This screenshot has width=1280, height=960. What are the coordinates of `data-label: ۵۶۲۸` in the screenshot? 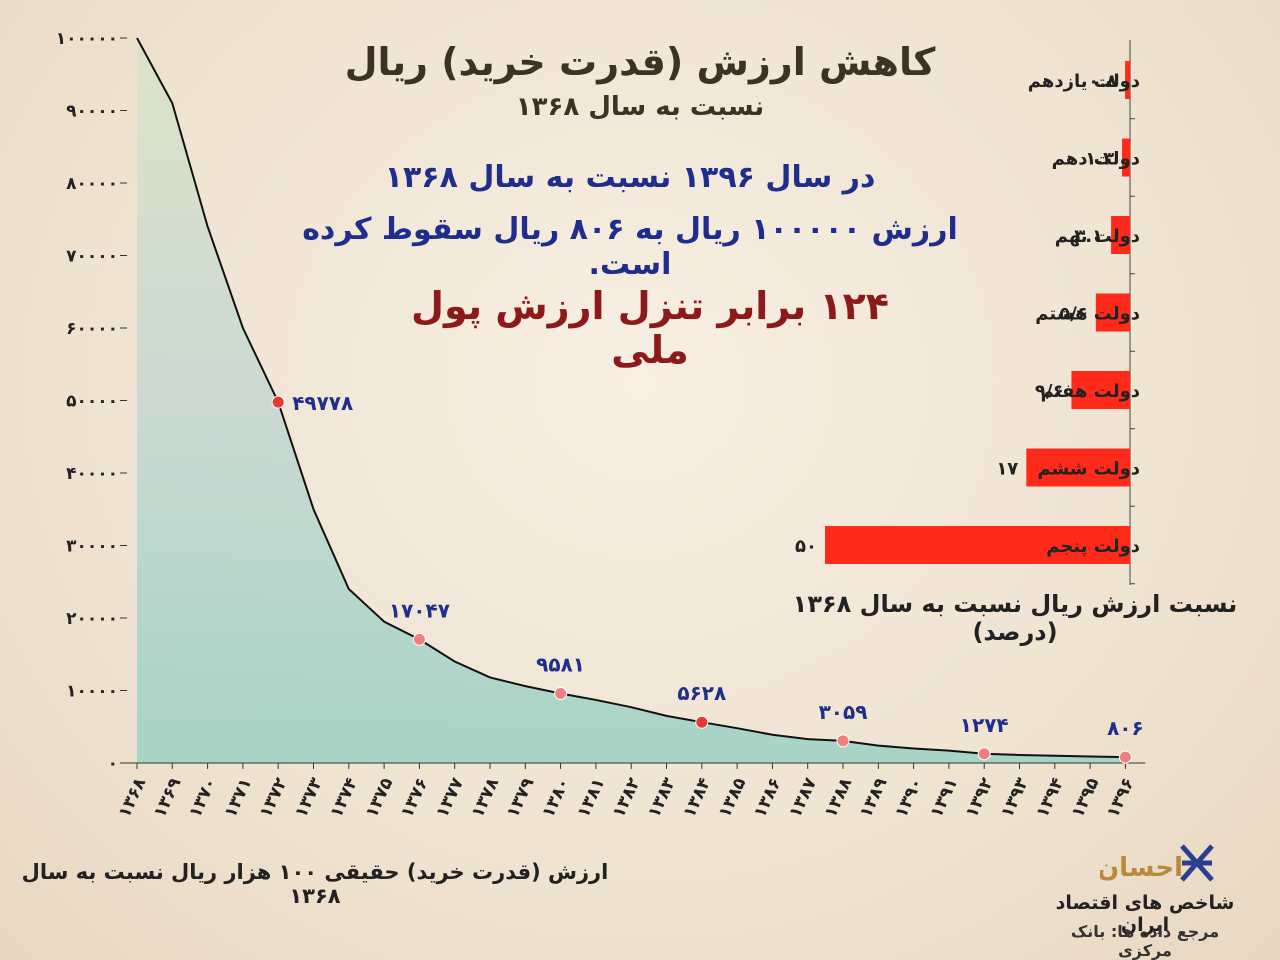 It's located at (701, 693).